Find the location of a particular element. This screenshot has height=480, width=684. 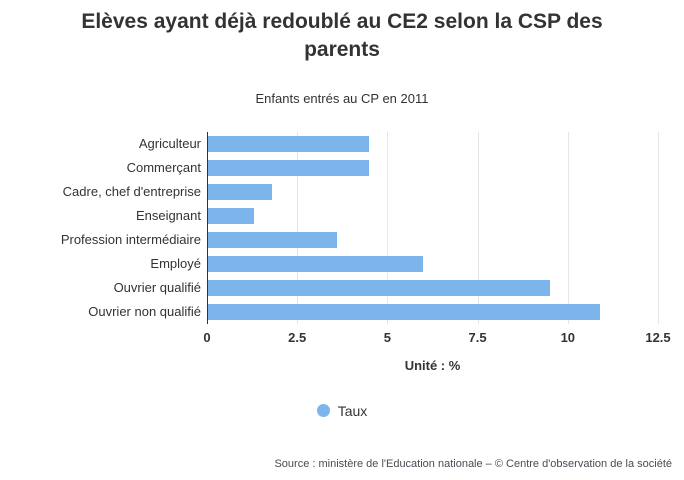

bar-row: Commerçant is located at coordinates (332, 168).